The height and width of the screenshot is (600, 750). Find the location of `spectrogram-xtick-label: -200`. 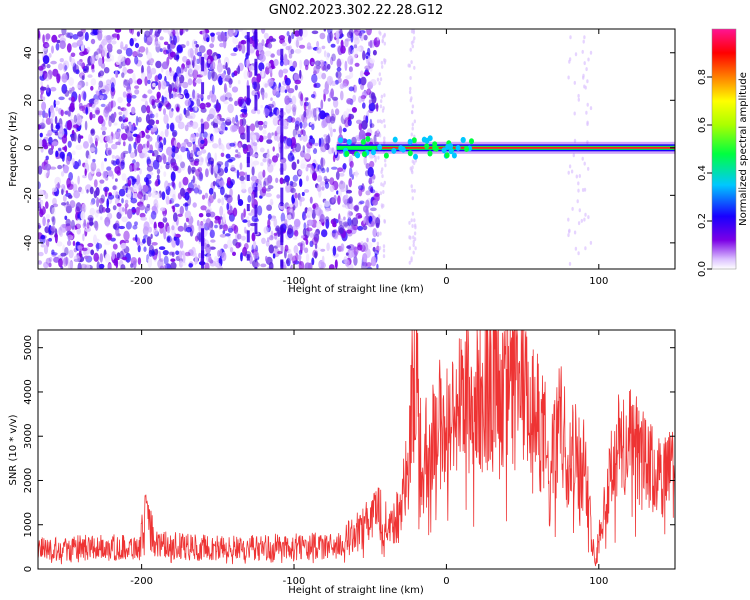

spectrogram-xtick-label: -200 is located at coordinates (141, 281).